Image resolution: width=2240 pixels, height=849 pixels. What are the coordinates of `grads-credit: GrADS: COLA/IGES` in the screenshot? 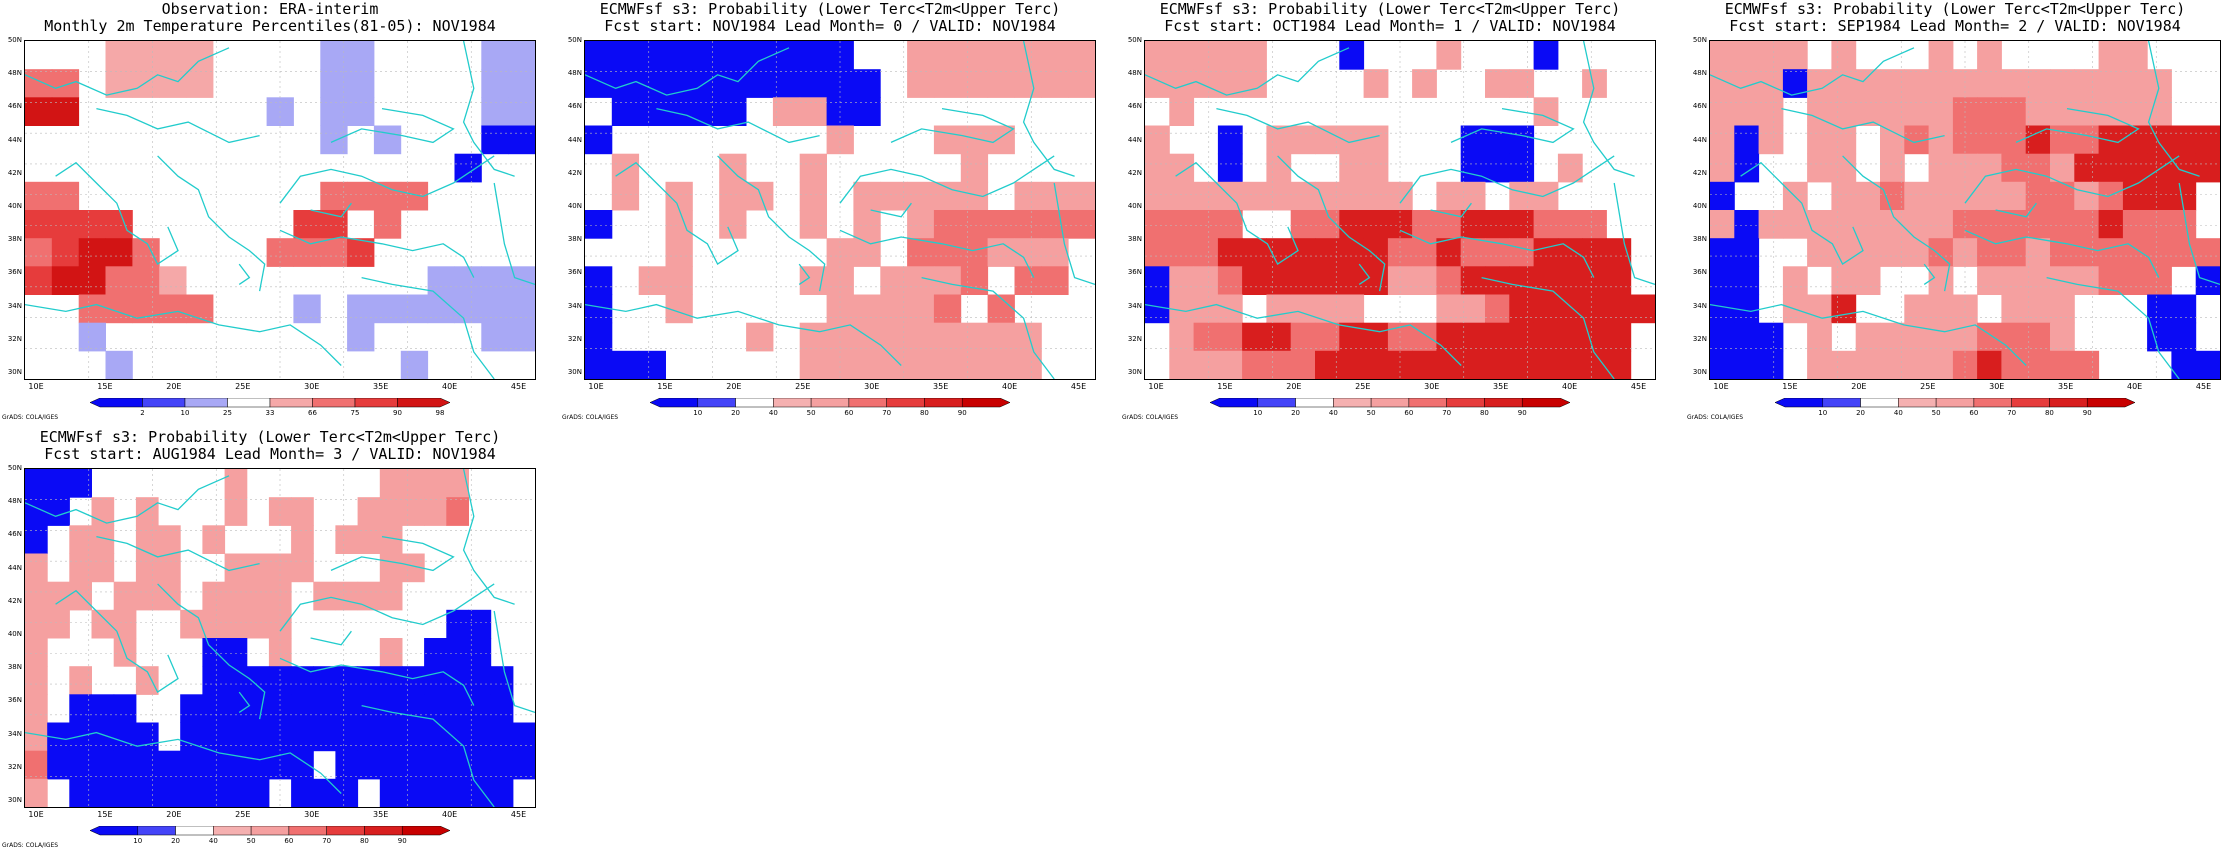 It's located at (30, 417).